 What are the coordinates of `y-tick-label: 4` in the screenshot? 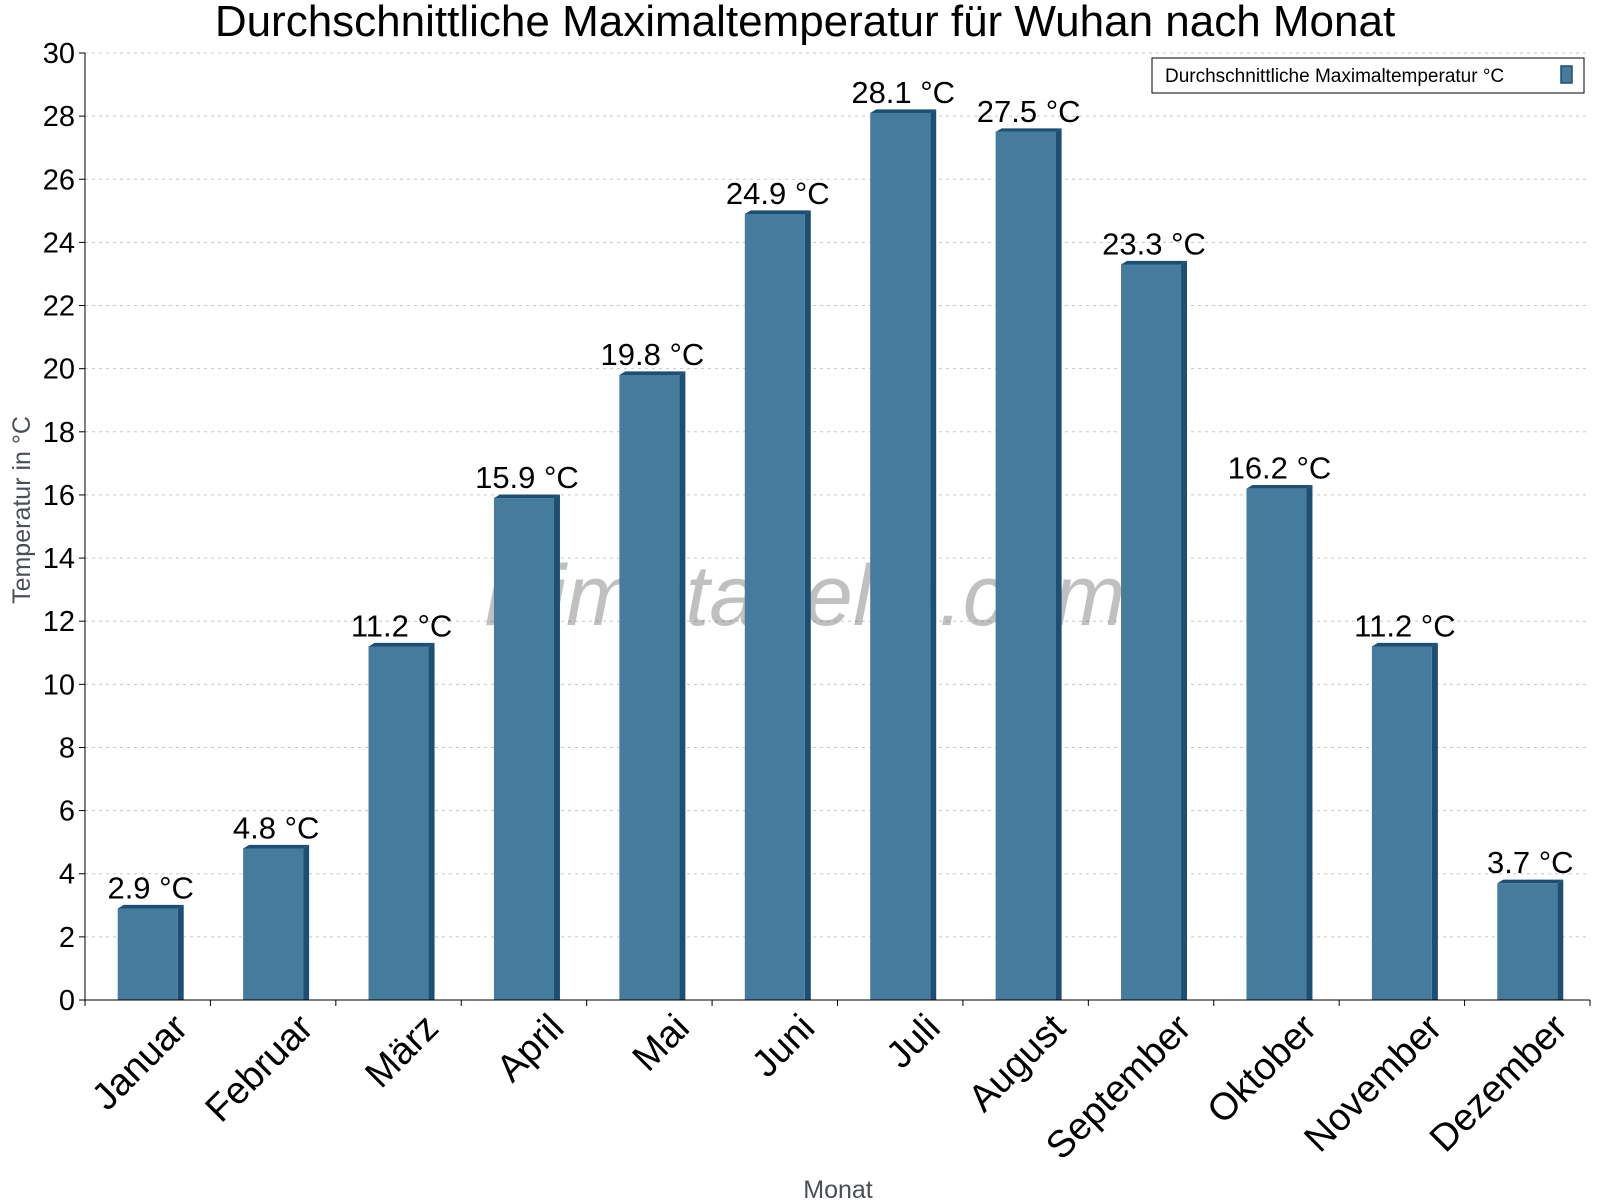 It's located at (67, 875).